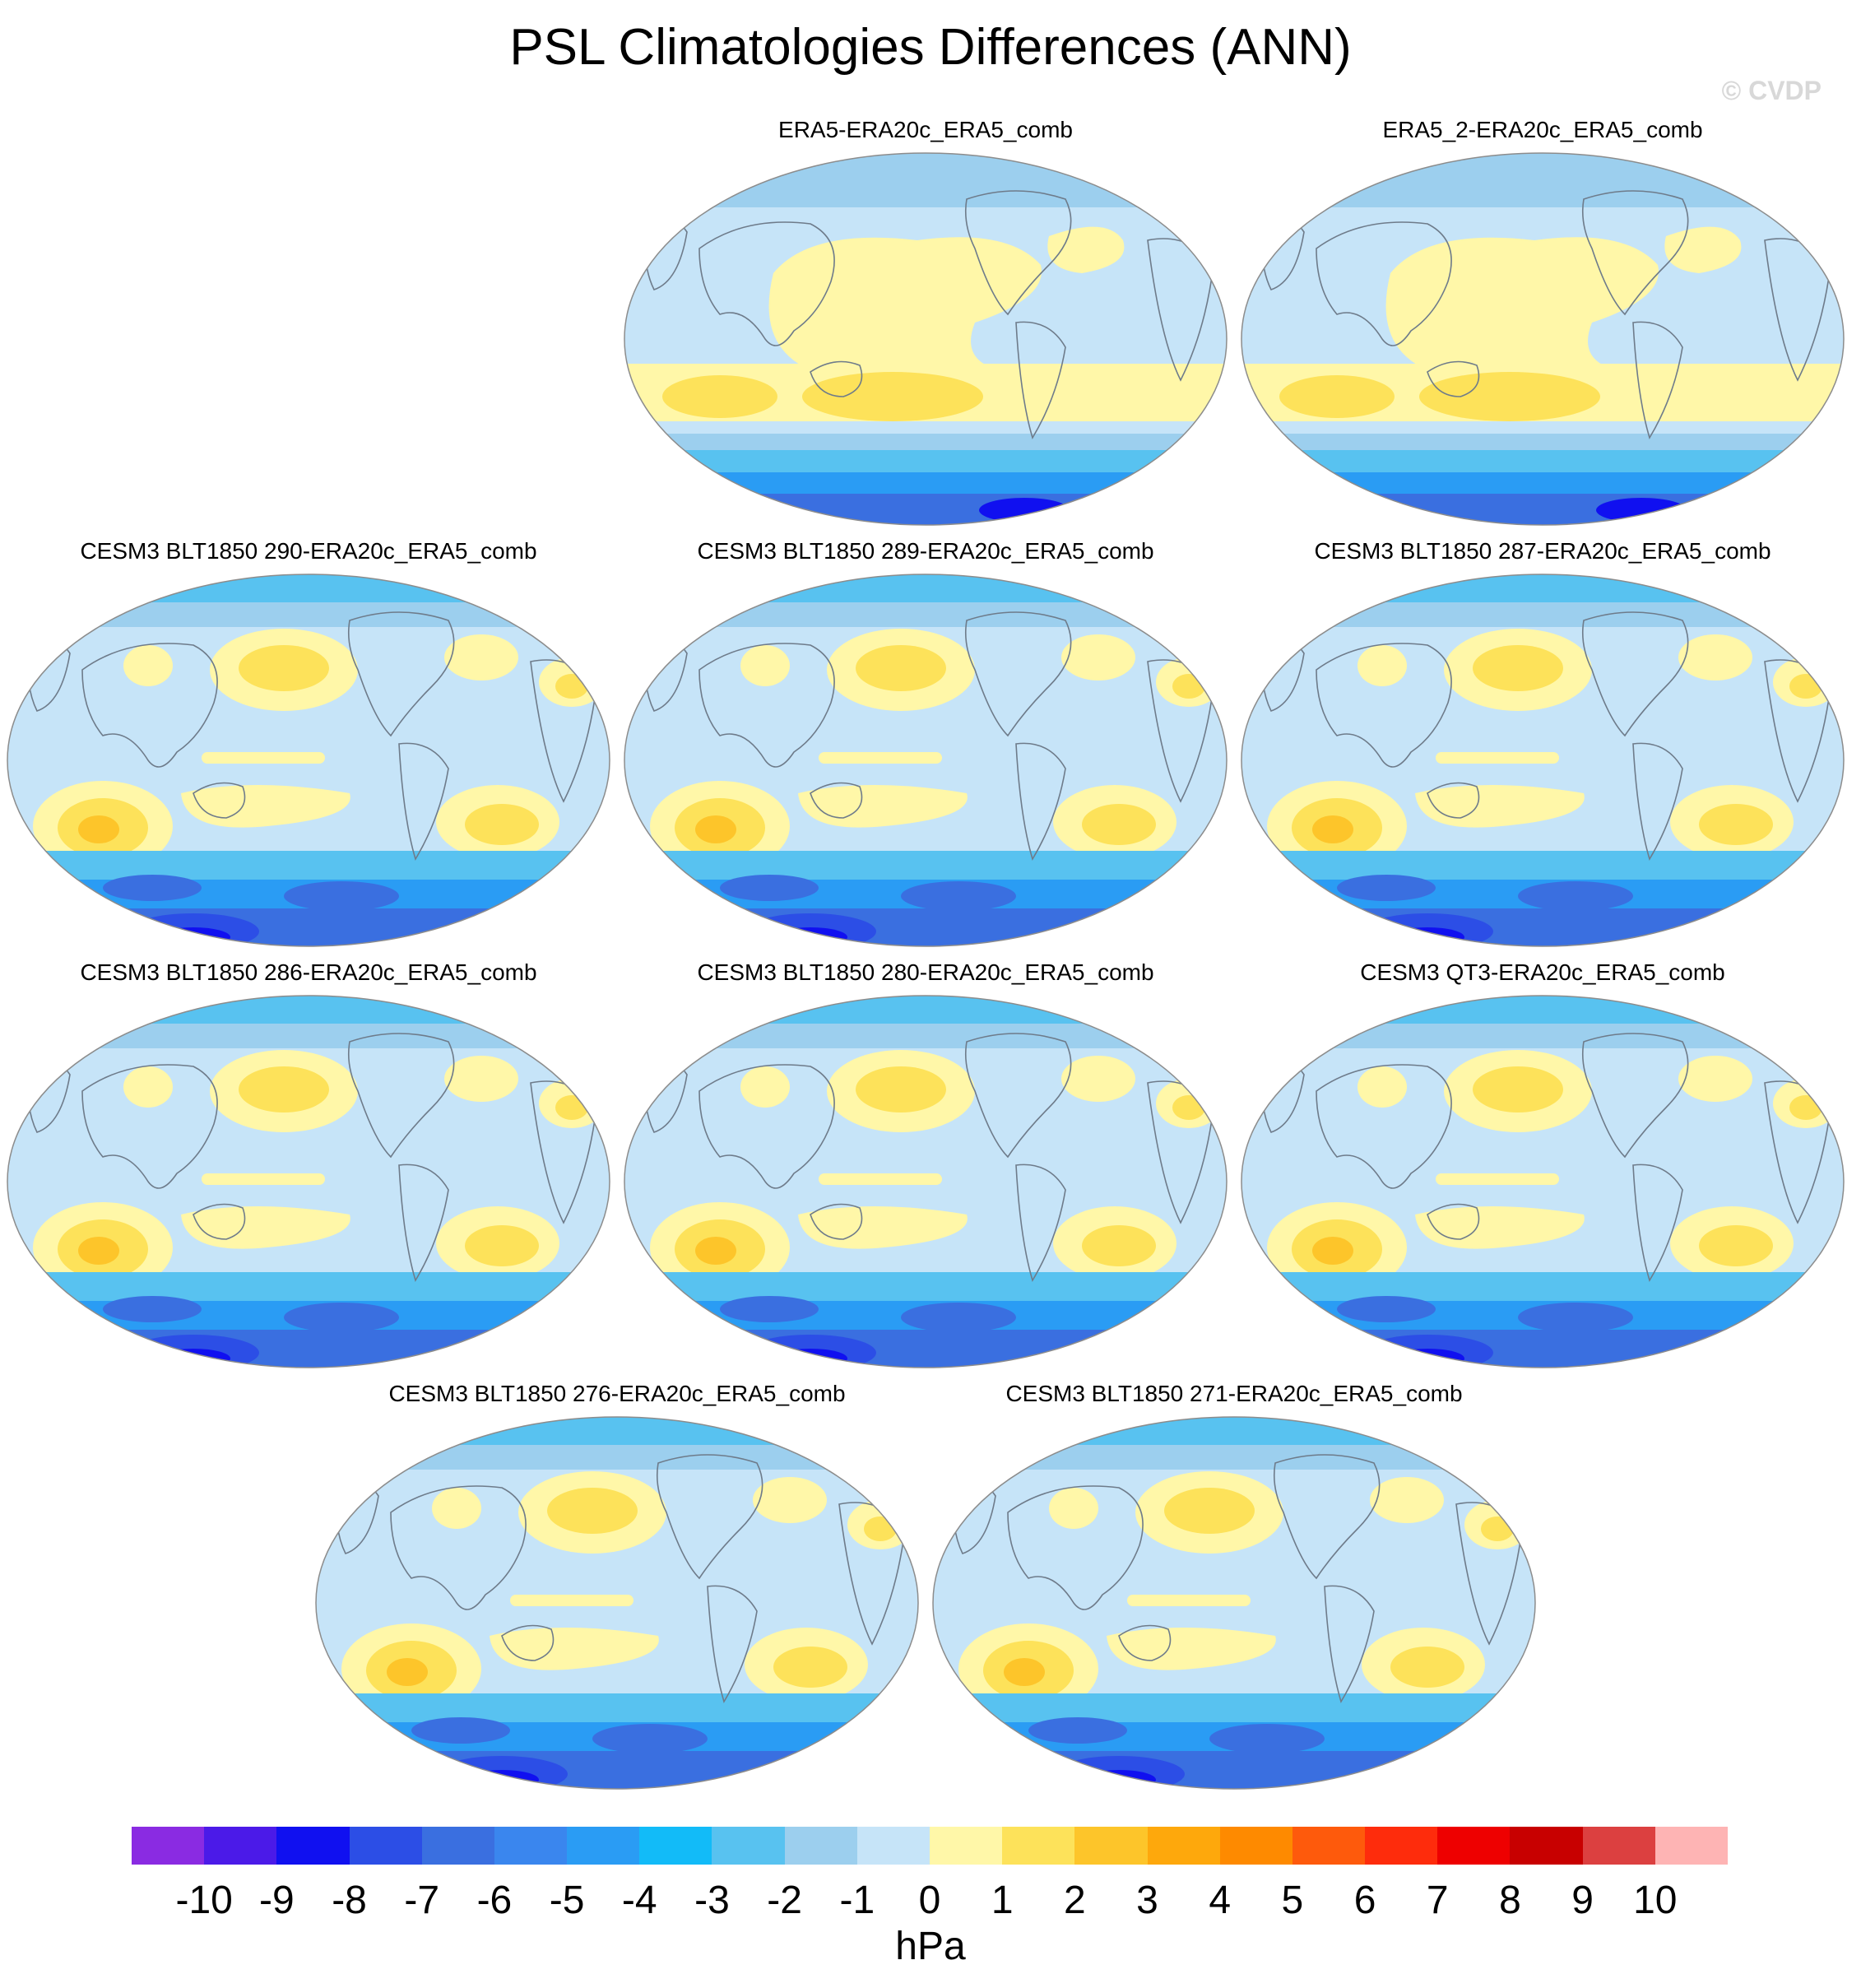 The width and height of the screenshot is (1861, 1988). I want to click on atlantic-positive-anomaly, so click(1703, 249).